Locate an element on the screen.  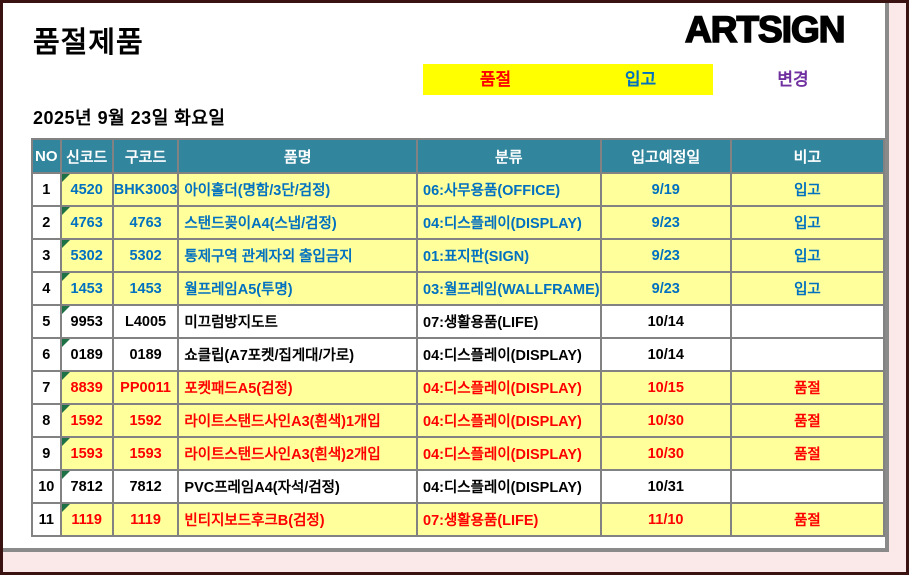
cell-old-code: 5302 is located at coordinates (145, 255).